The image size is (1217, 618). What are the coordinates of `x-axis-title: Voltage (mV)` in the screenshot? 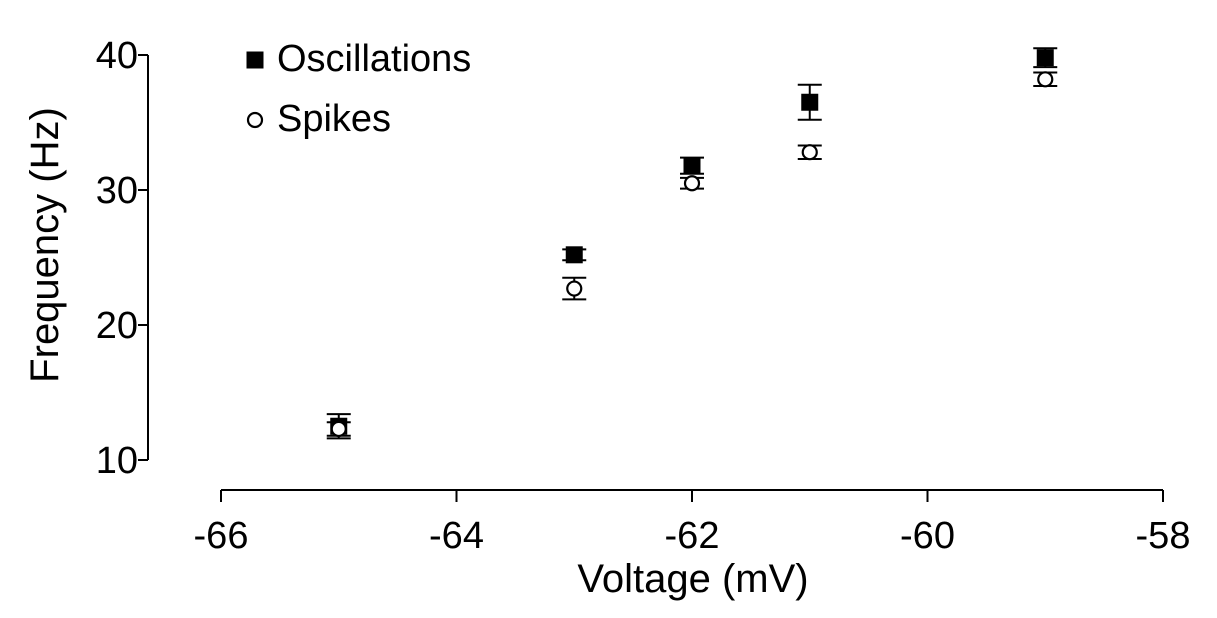 It's located at (692, 579).